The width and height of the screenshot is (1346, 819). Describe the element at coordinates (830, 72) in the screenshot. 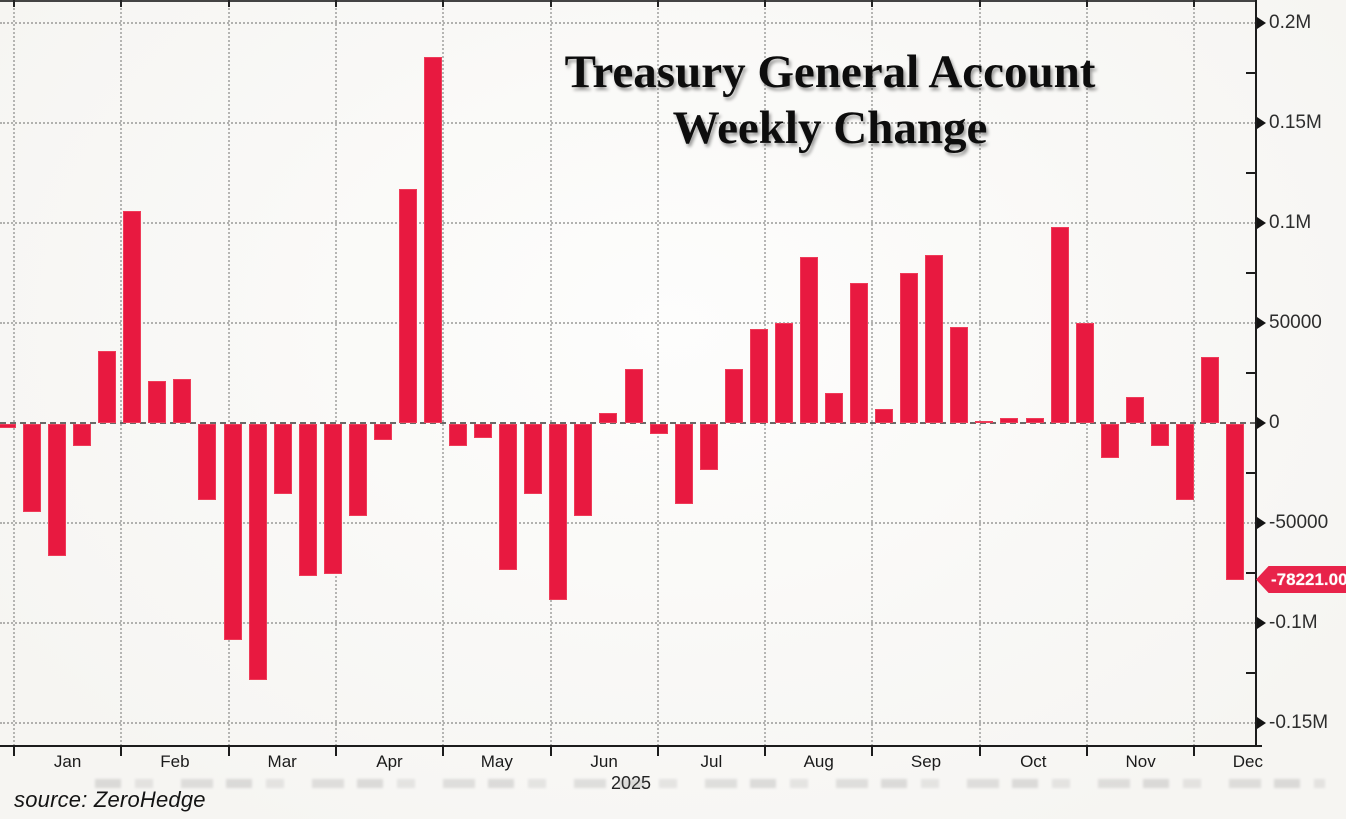

I see `chart-title-line1: Treasury General Account` at that location.